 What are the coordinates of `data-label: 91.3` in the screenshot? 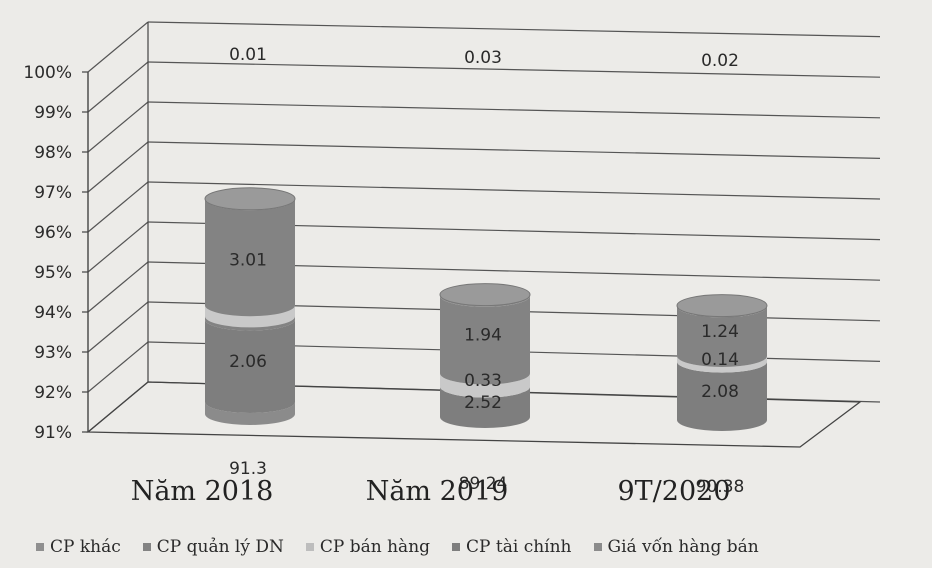 It's located at (248, 469).